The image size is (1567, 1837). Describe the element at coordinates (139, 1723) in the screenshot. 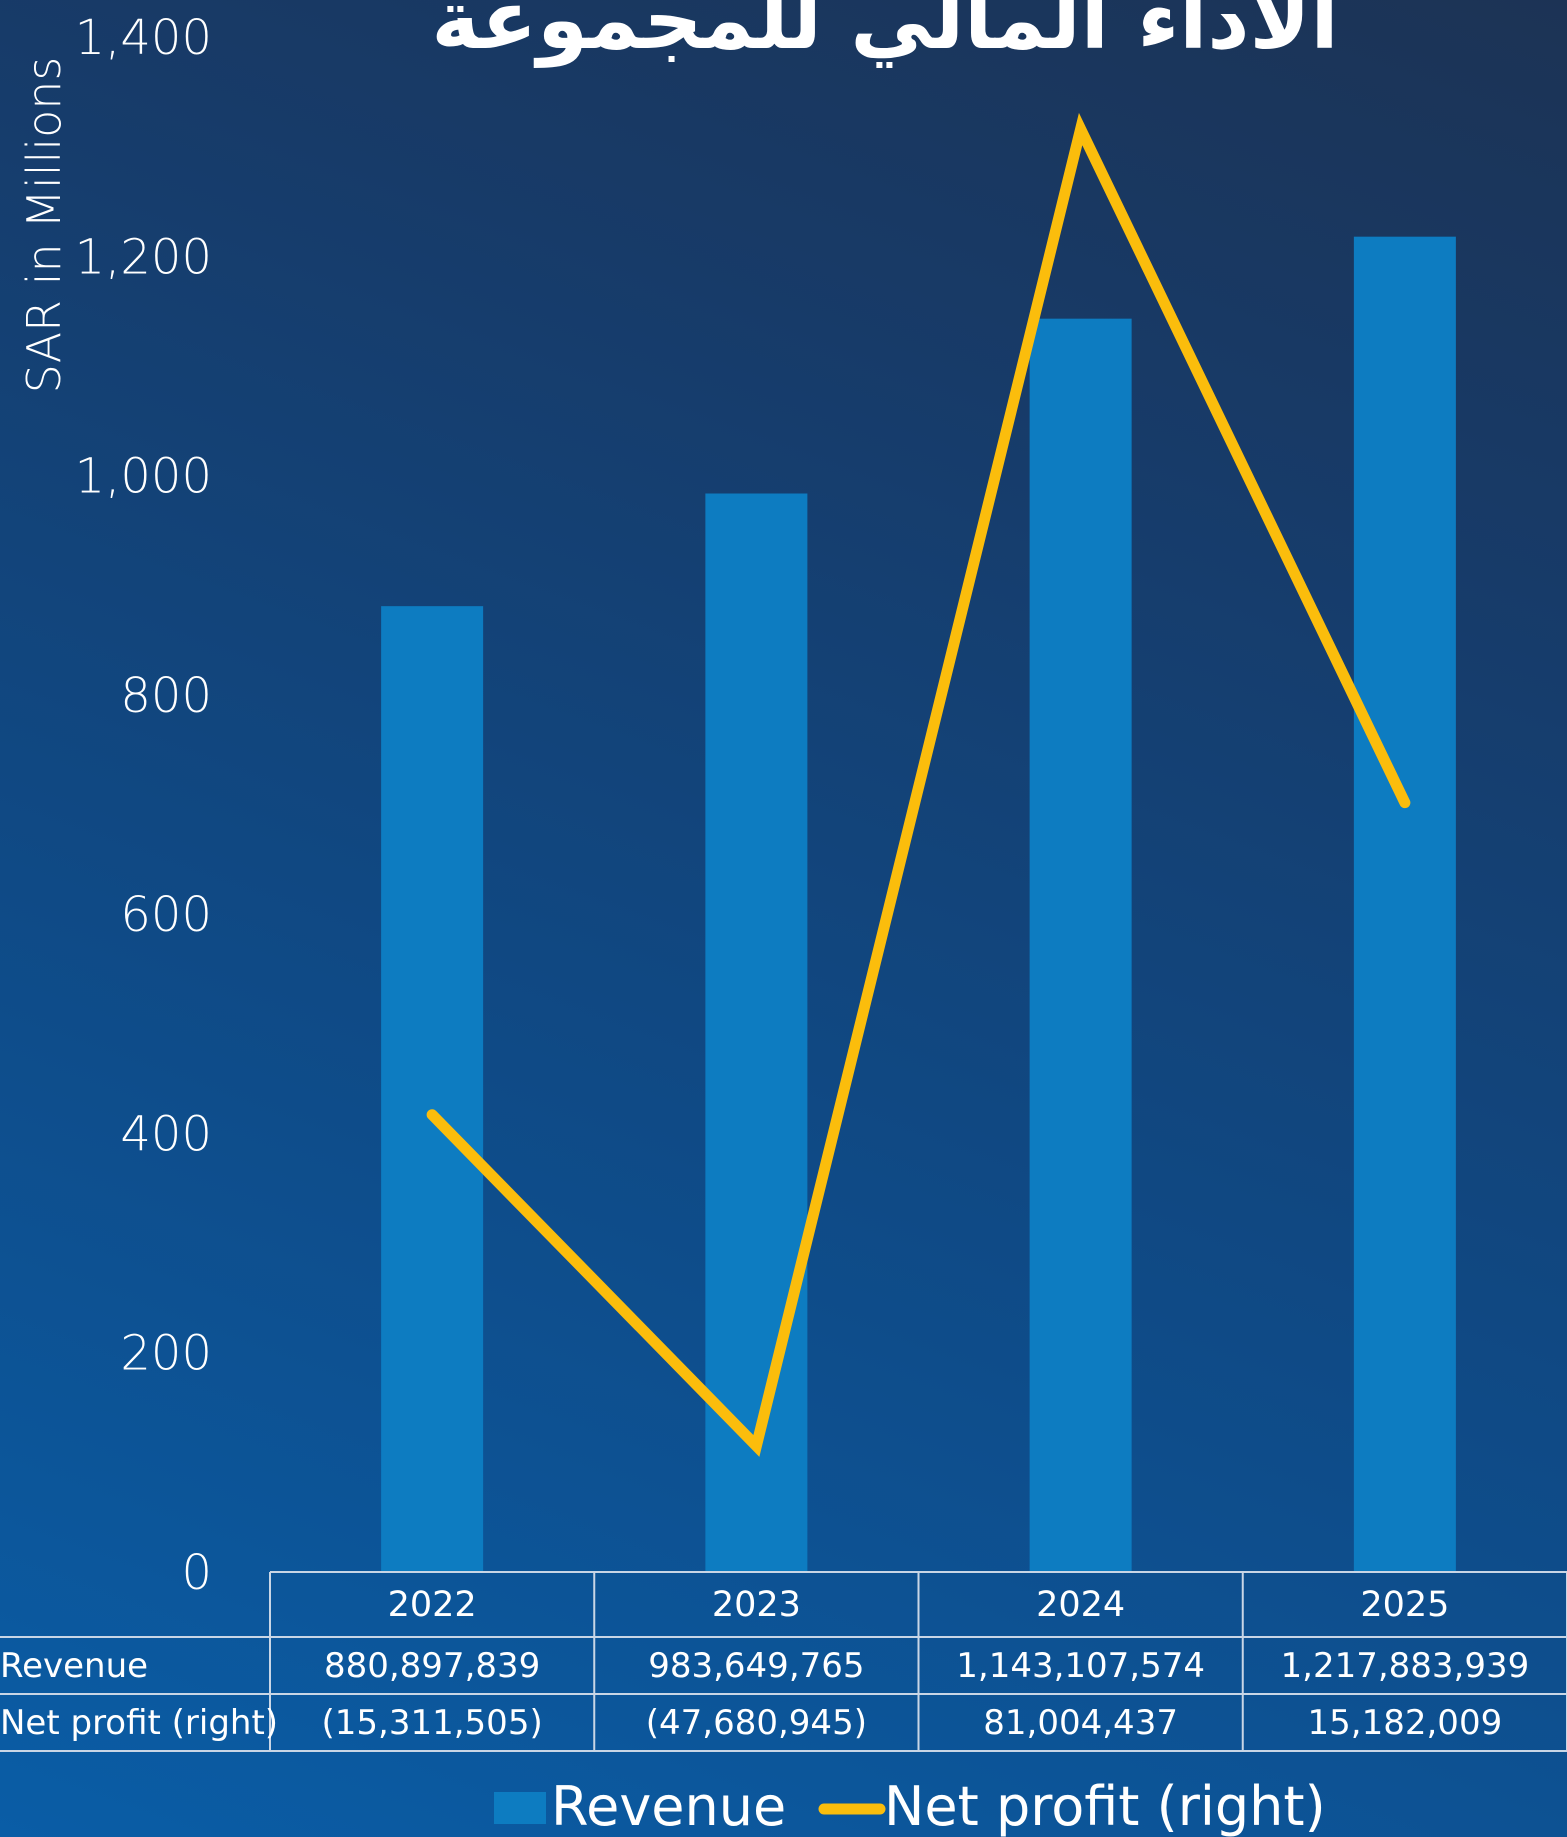

I see `table-row-header-net-profit: Net profit (right)` at that location.